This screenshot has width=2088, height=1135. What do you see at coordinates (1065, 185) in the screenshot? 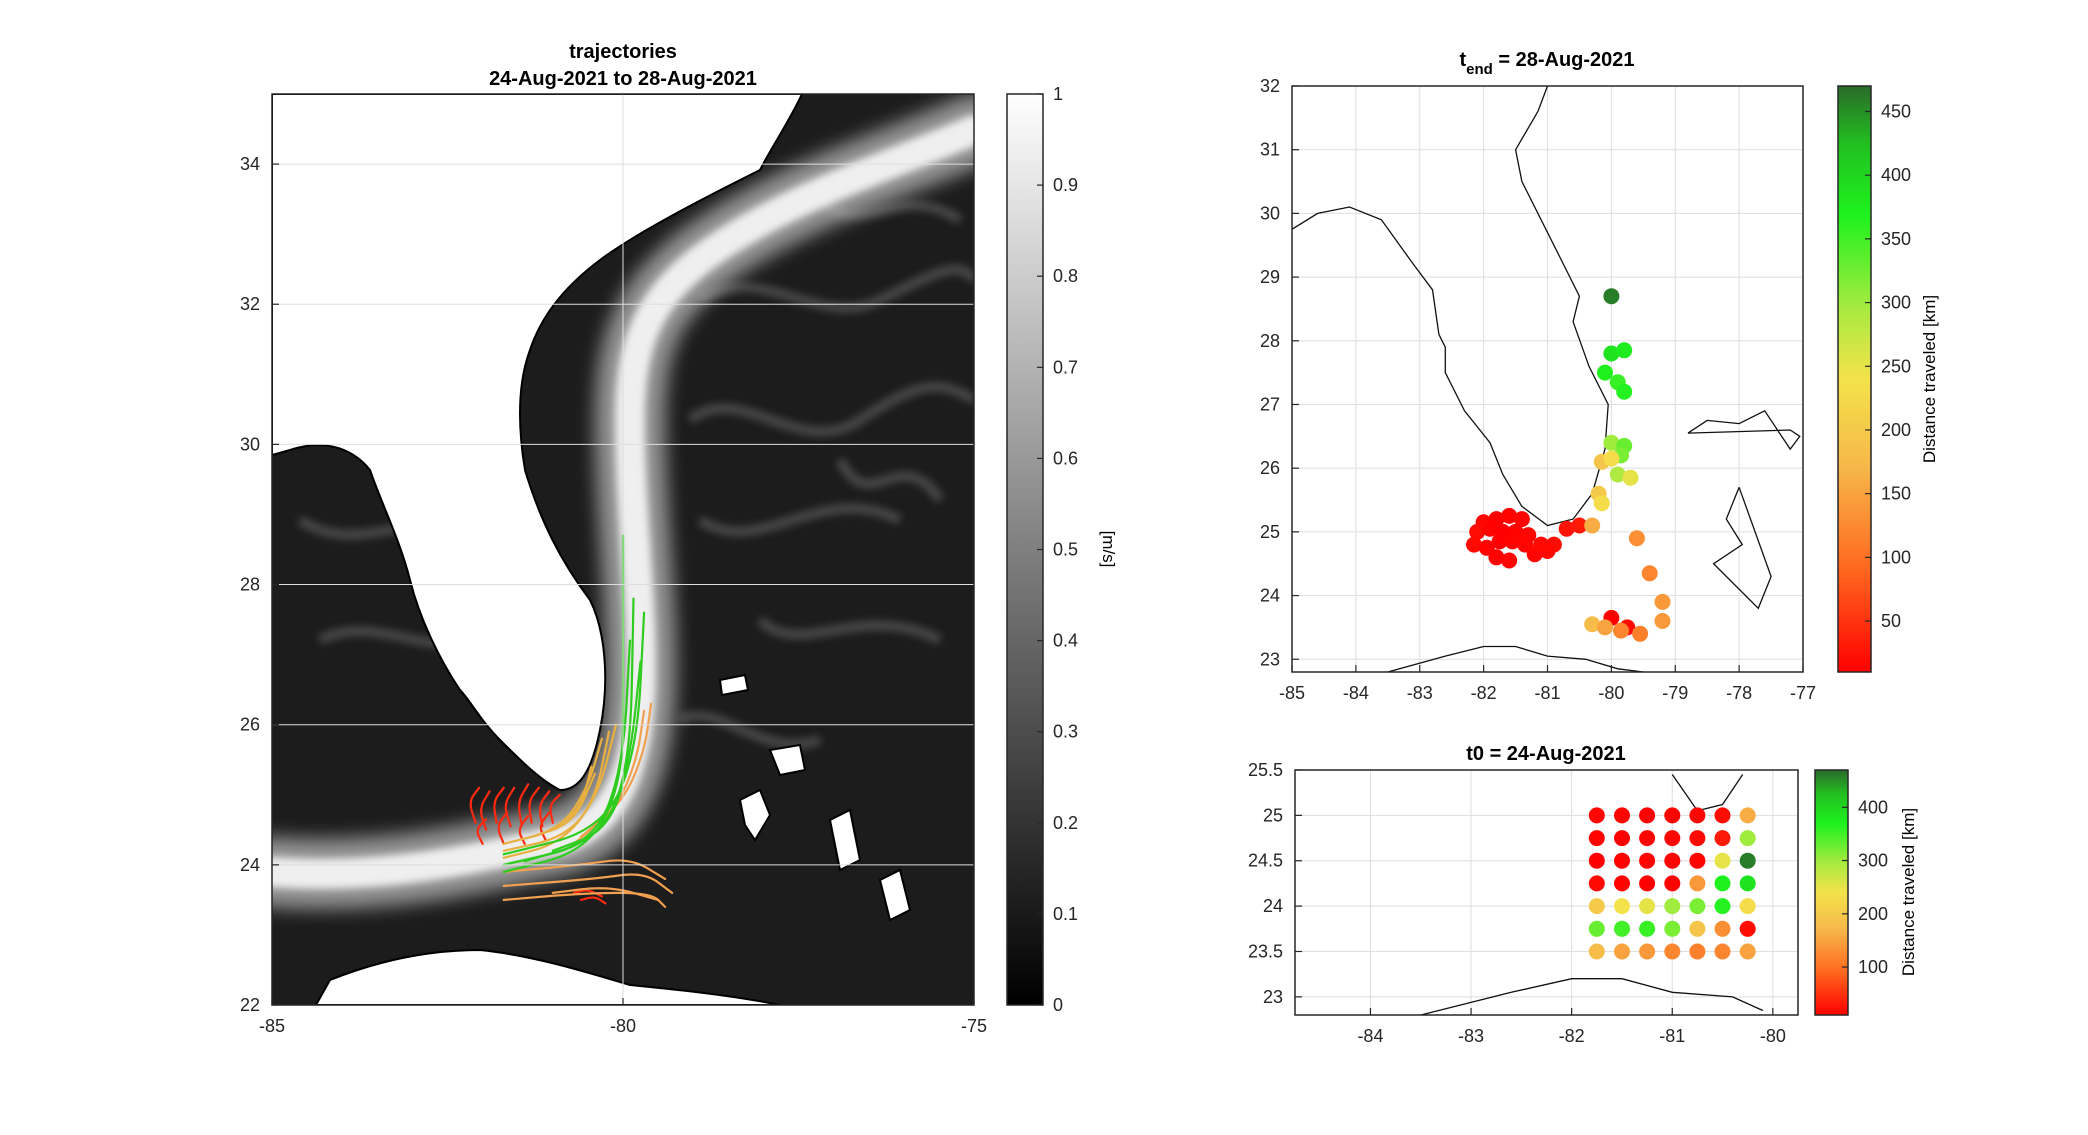
I see `speed-colorbar-tick-label: 0.9` at bounding box center [1065, 185].